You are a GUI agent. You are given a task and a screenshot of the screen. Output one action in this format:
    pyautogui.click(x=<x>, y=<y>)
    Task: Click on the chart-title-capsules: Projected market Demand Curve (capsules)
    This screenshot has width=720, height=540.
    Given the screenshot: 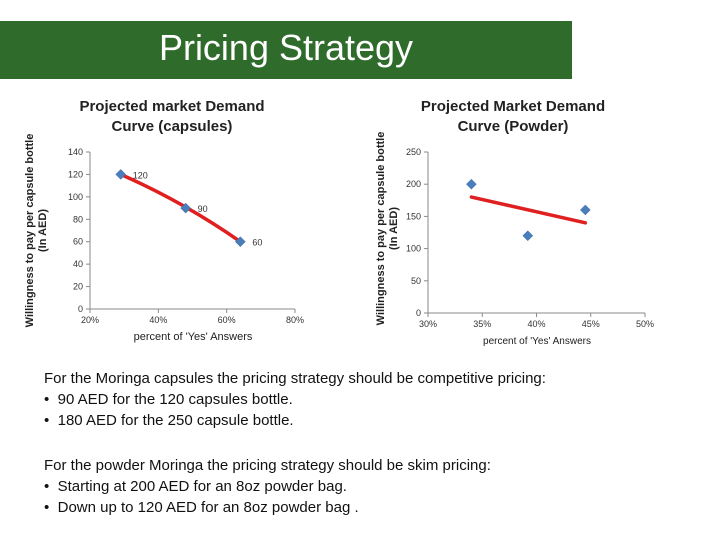 What is the action you would take?
    pyautogui.click(x=172, y=116)
    